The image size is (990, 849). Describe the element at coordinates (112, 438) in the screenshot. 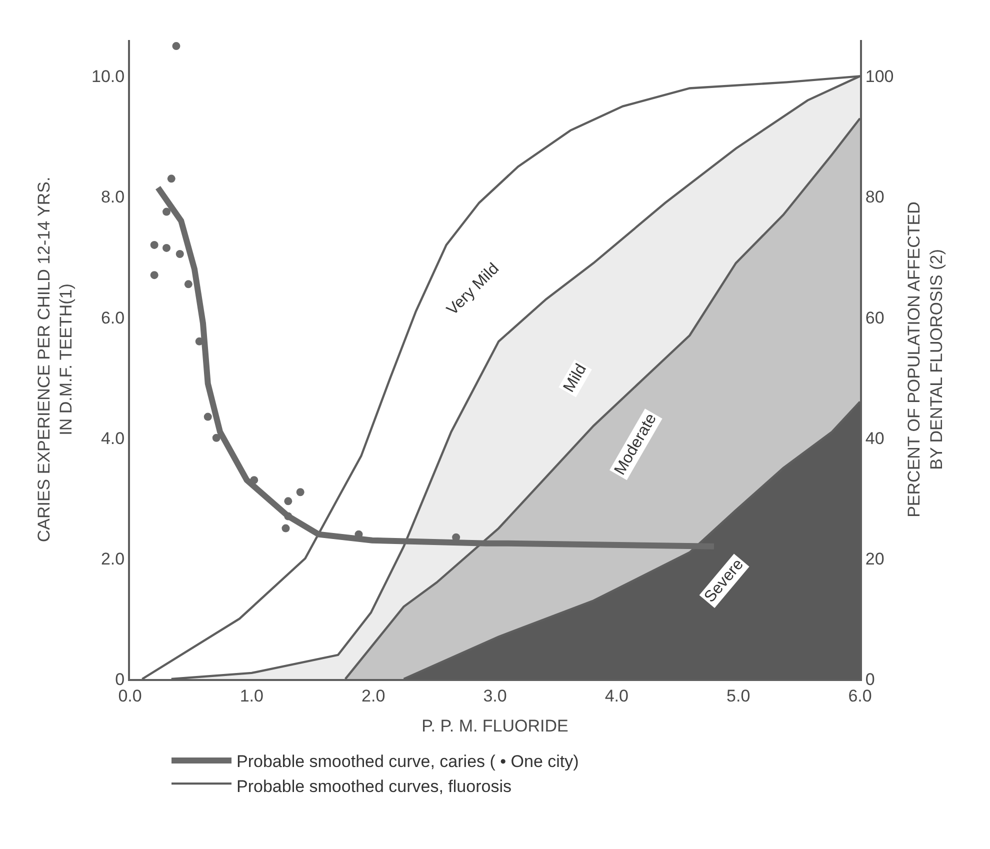

I see `y-tick-label: 4.0` at that location.